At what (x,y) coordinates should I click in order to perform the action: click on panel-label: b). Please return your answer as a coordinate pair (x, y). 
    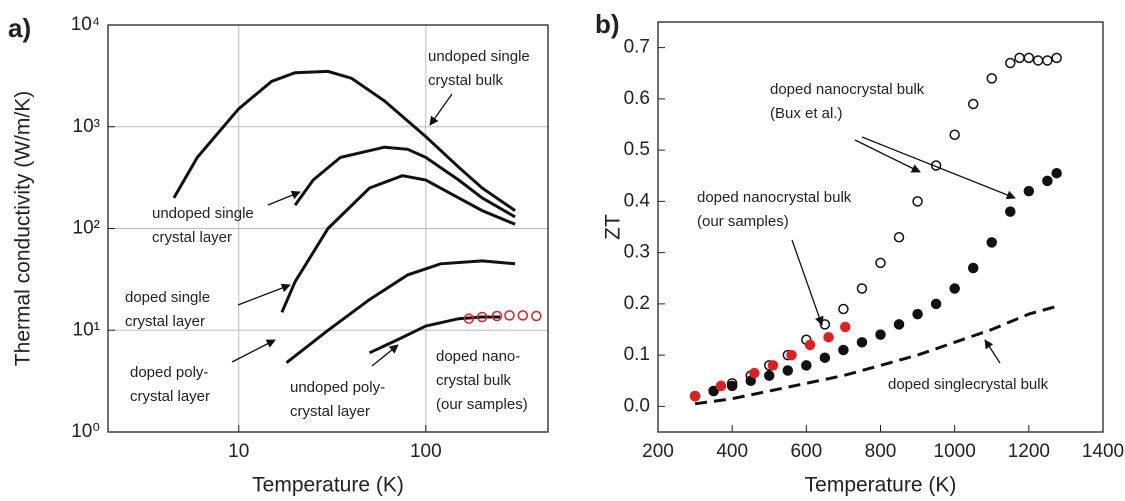
    Looking at the image, I should click on (607, 24).